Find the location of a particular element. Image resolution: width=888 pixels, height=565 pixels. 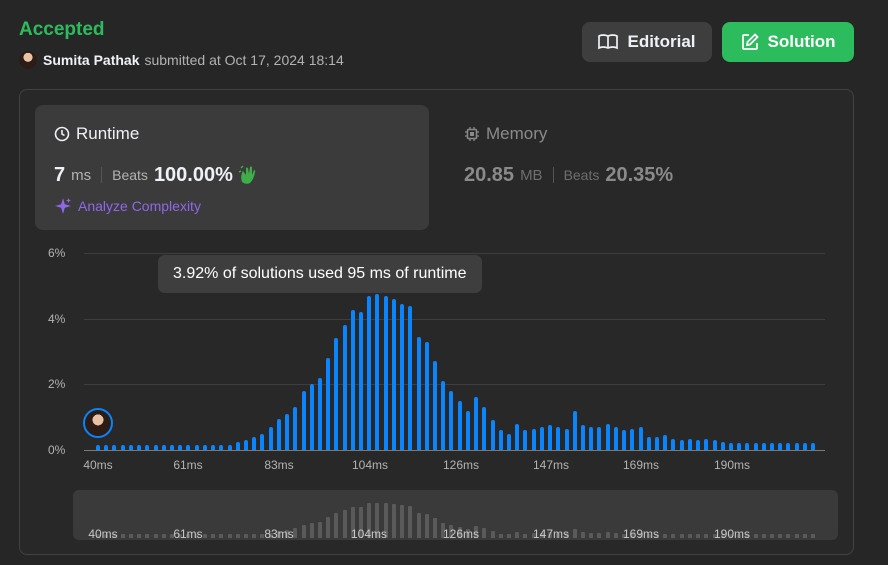

my-submission-marker is located at coordinates (98, 423).